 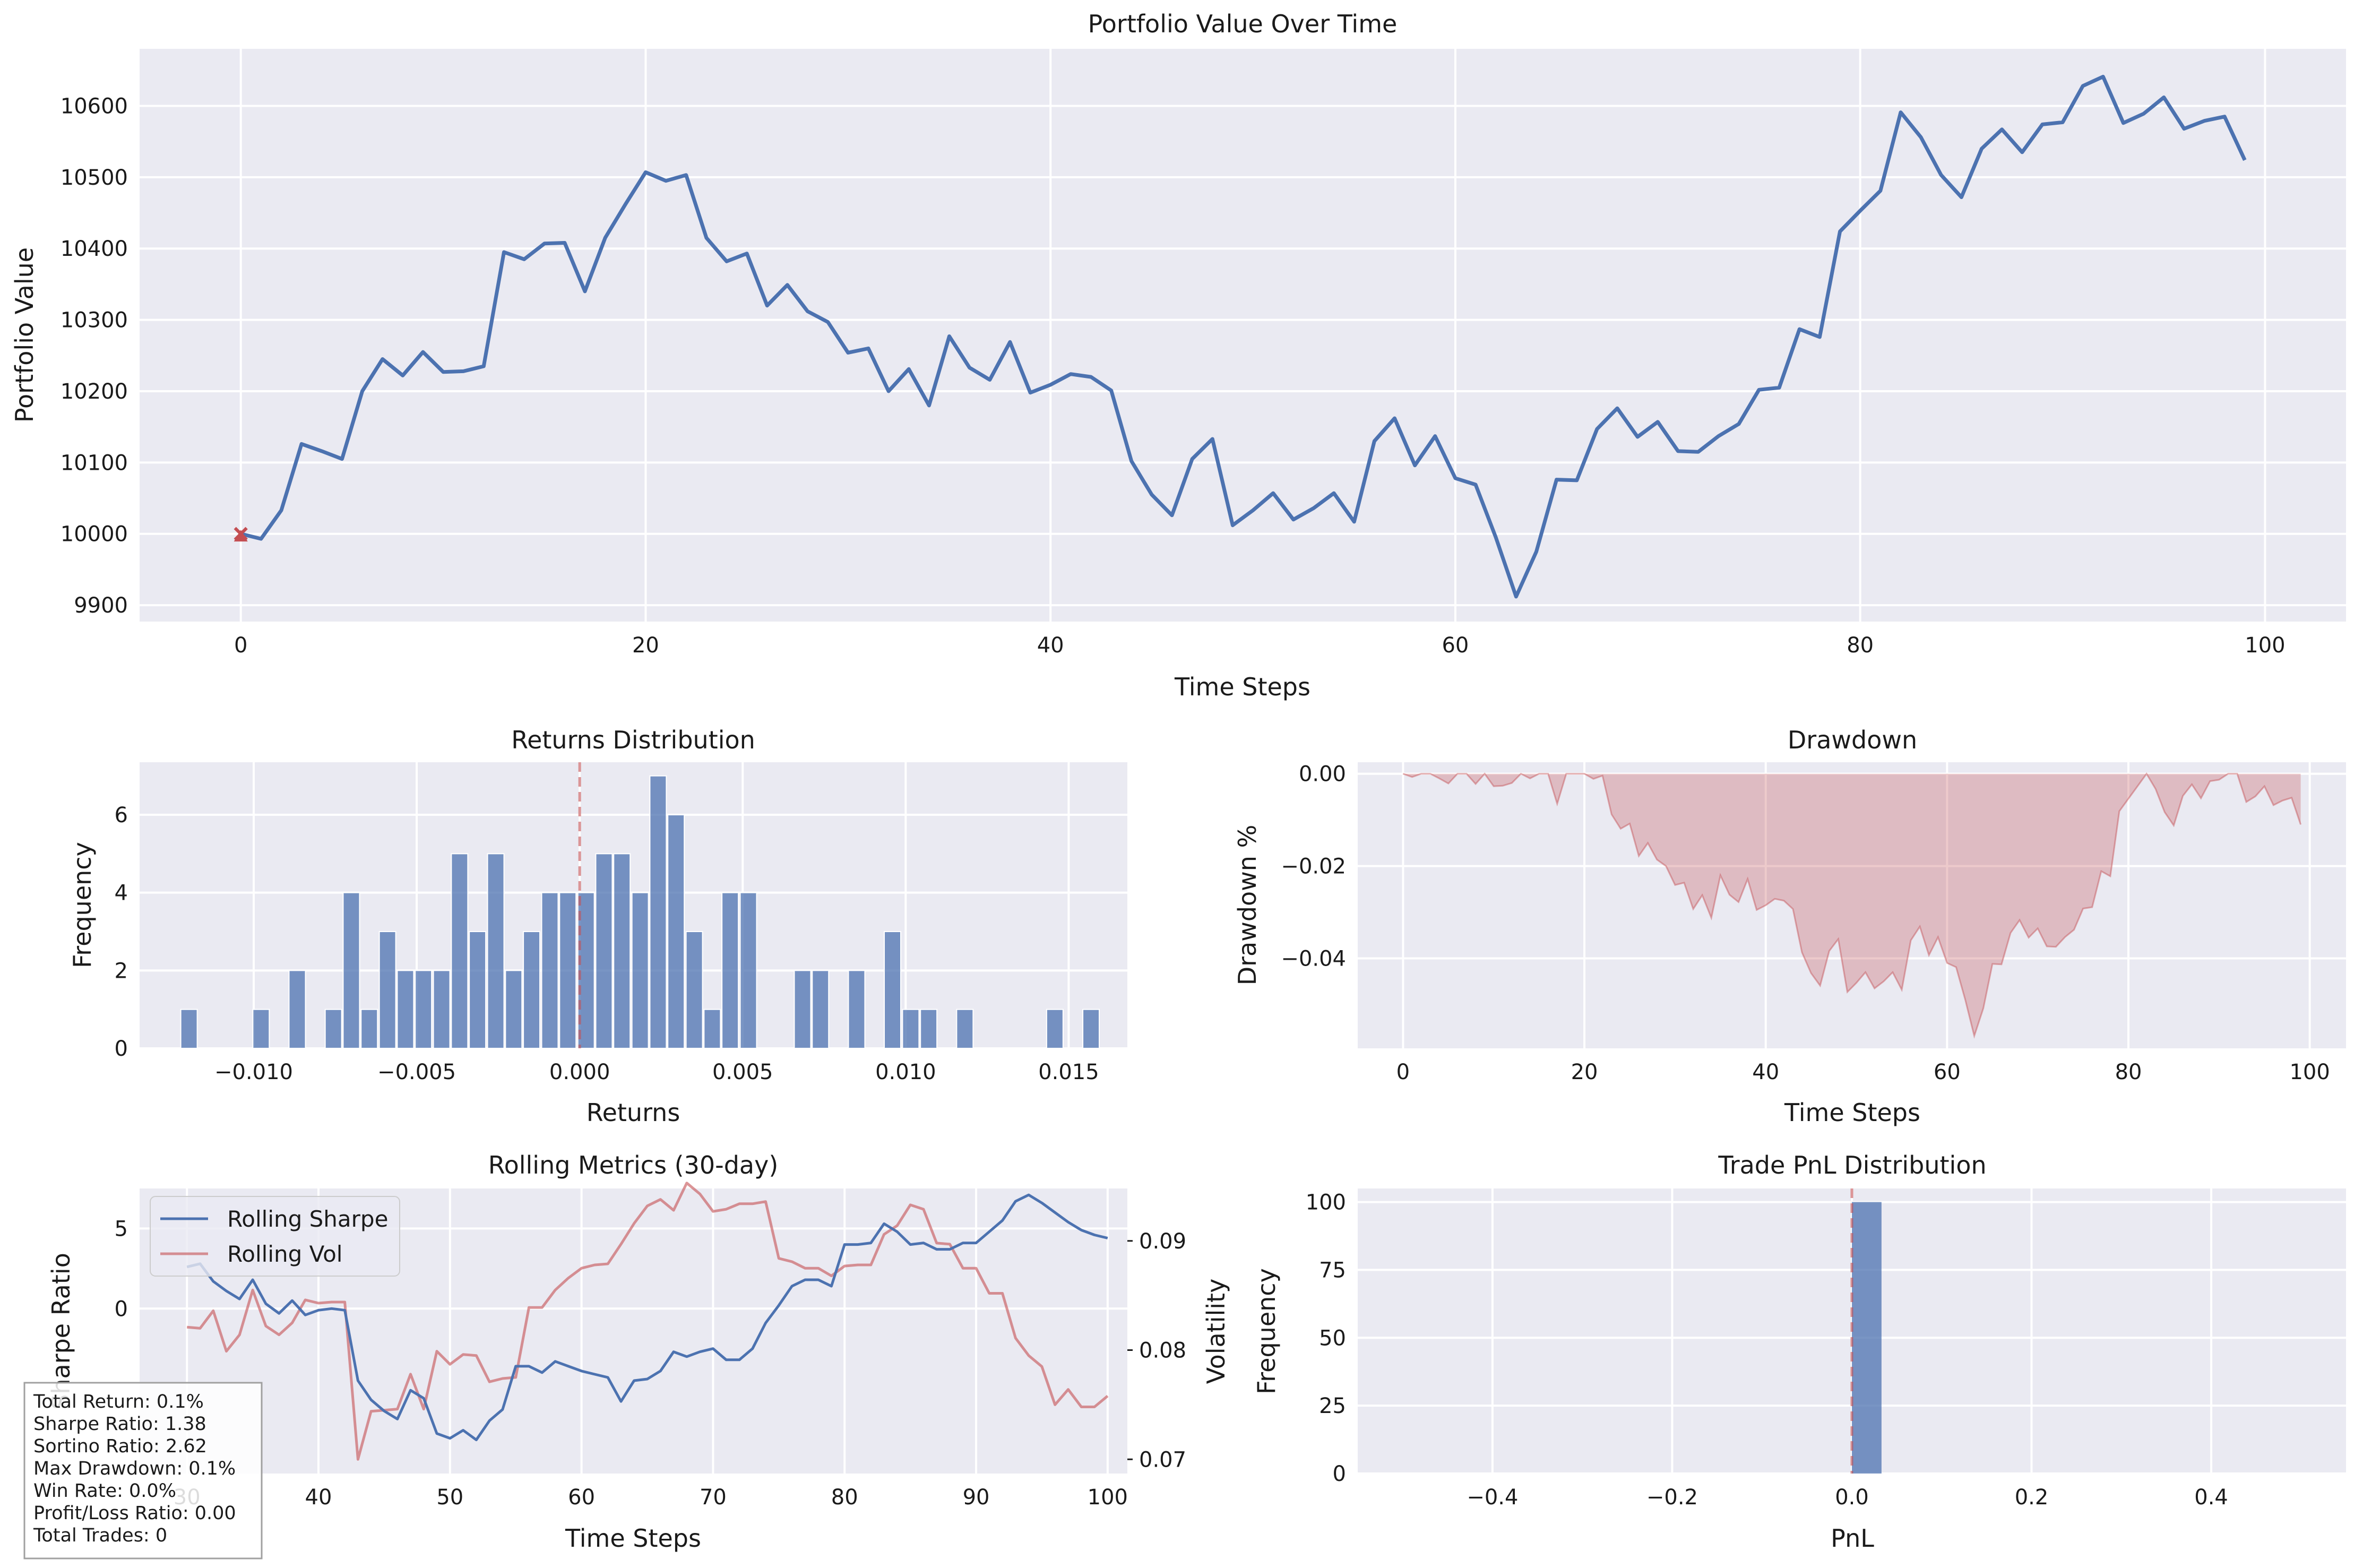 What do you see at coordinates (100, 1536) in the screenshot?
I see `stats-total-trades: Total Trades: 0` at bounding box center [100, 1536].